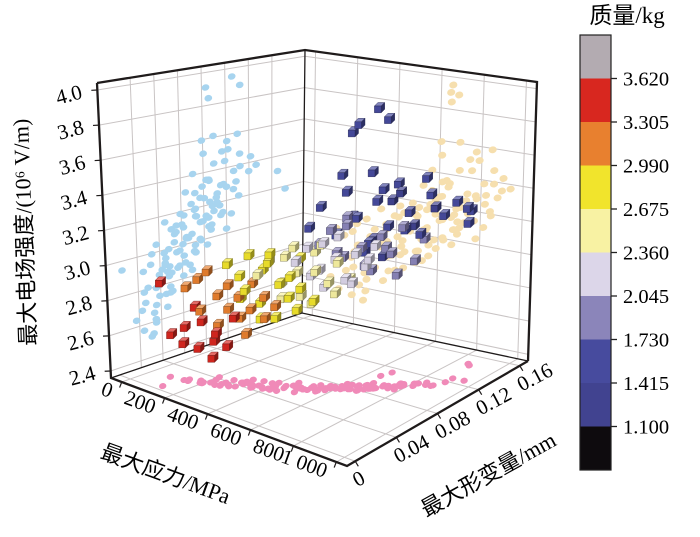 The width and height of the screenshot is (700, 537). I want to click on y-tick-label: 0, so click(358, 478).